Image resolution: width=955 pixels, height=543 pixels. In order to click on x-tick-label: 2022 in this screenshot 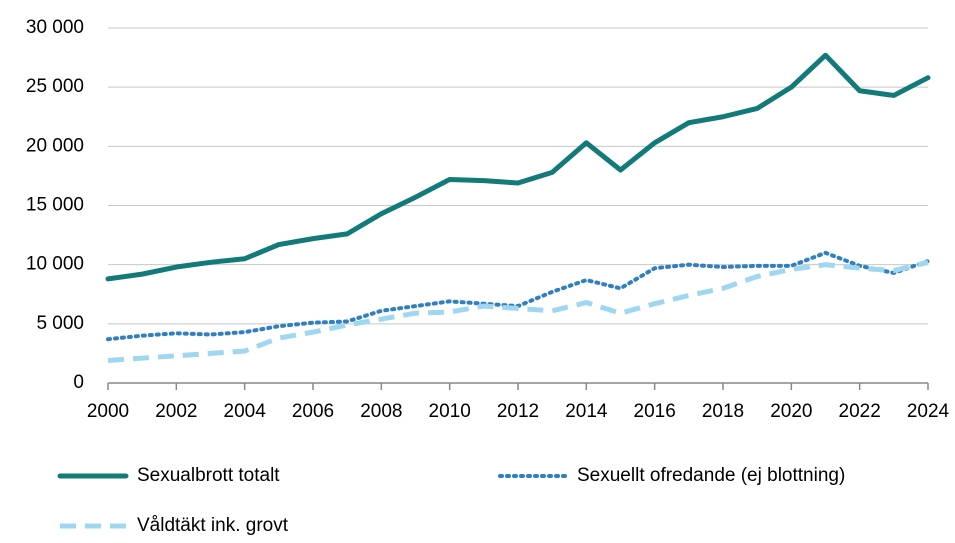, I will do `click(860, 411)`.